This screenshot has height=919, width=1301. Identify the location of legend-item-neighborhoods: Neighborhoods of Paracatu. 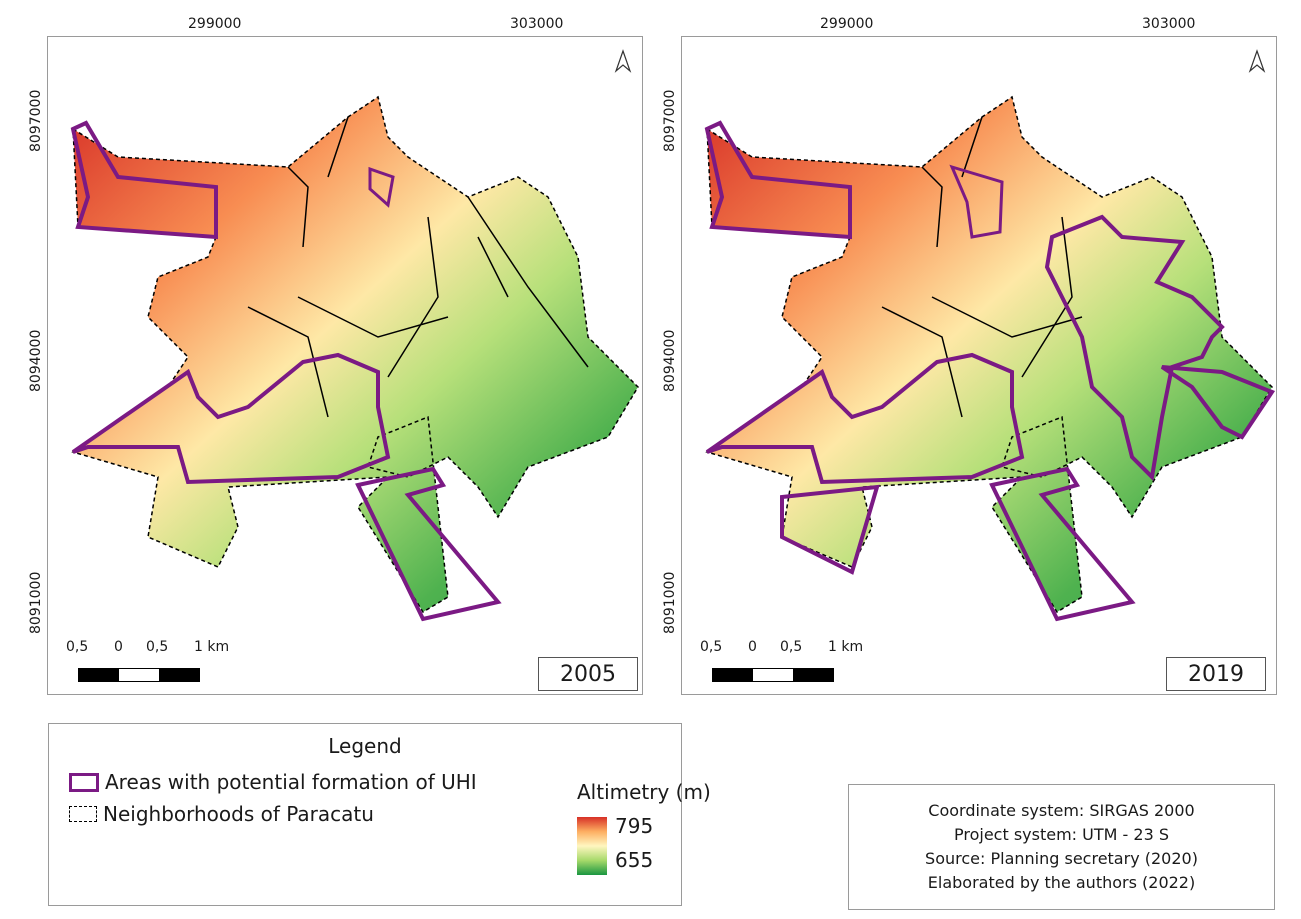
(221, 814).